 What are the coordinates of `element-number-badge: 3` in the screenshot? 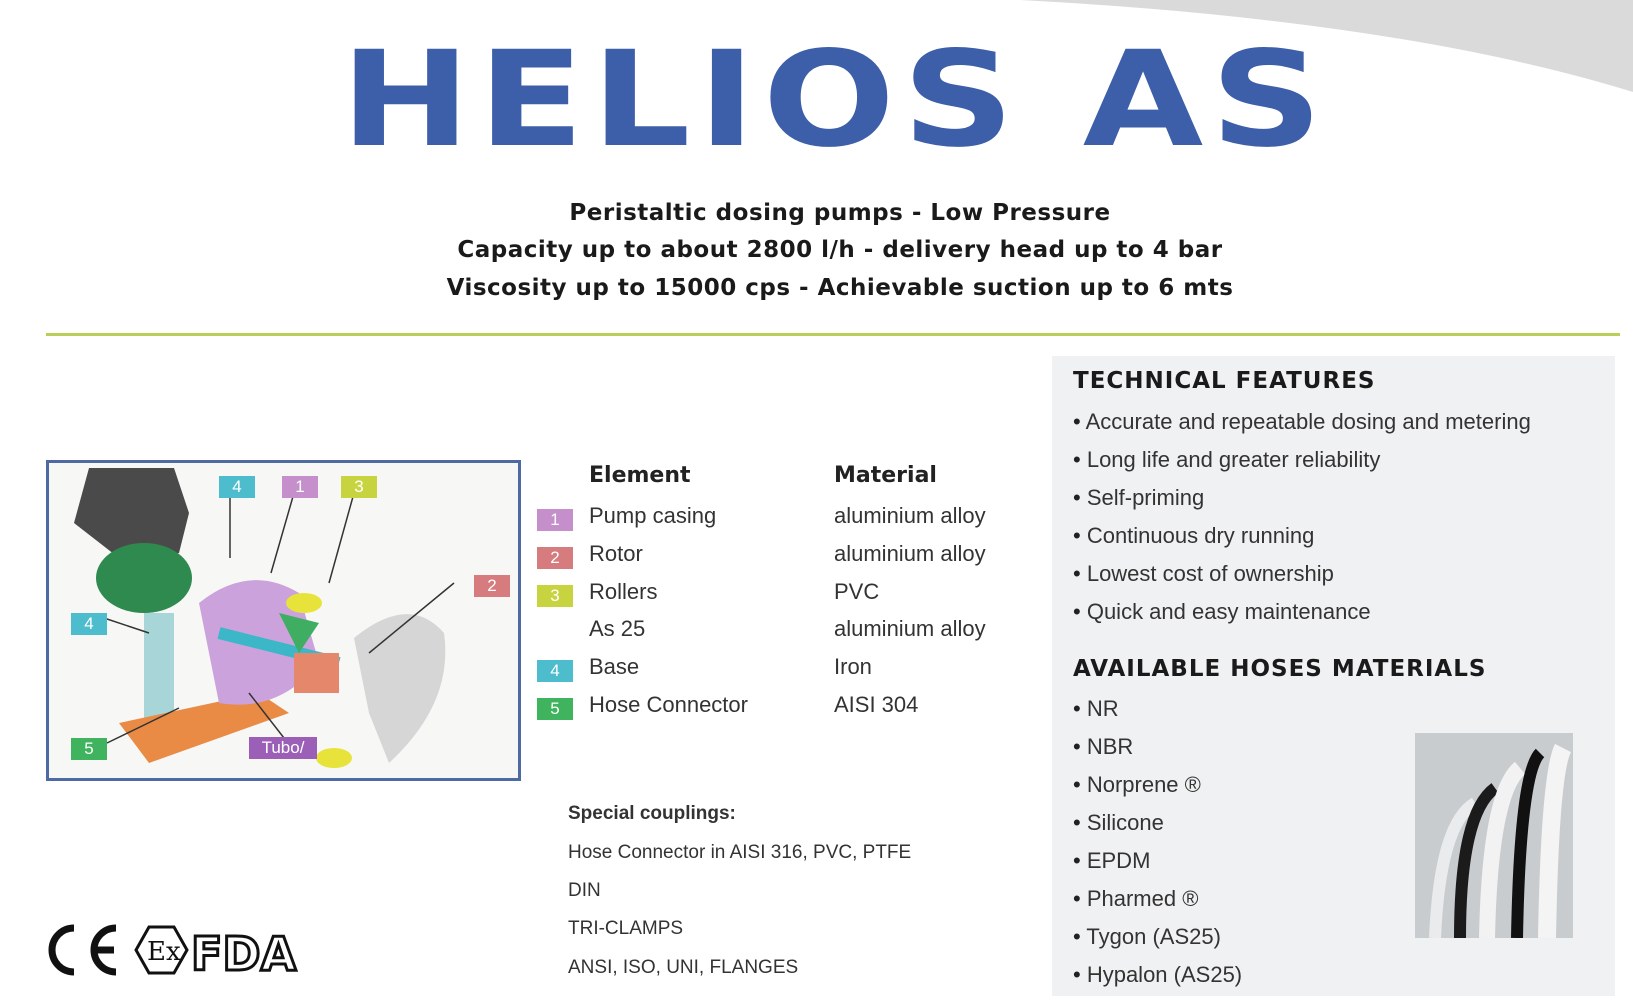 It's located at (555, 595).